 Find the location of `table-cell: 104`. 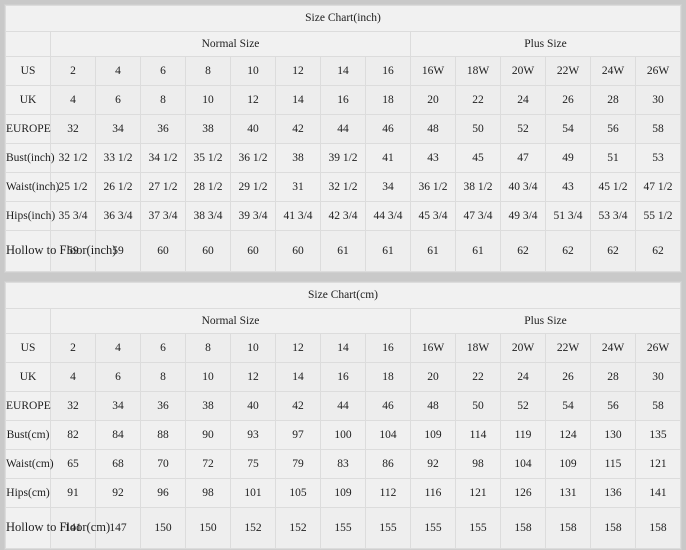

table-cell: 104 is located at coordinates (388, 435).